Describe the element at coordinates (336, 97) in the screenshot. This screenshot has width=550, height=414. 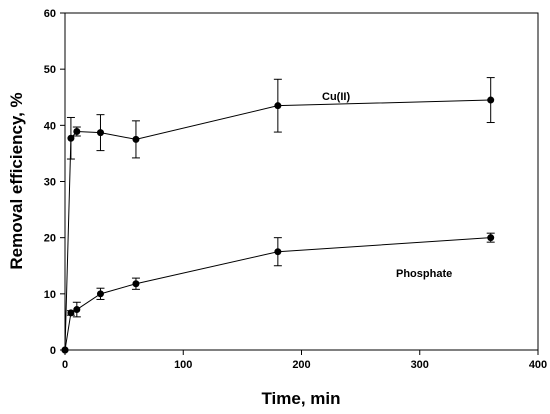
I see `series-label-cu: Cu(II)` at that location.